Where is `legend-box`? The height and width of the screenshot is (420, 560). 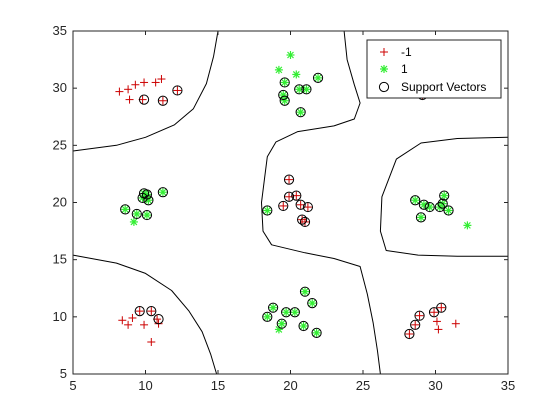 legend-box is located at coordinates (434, 69).